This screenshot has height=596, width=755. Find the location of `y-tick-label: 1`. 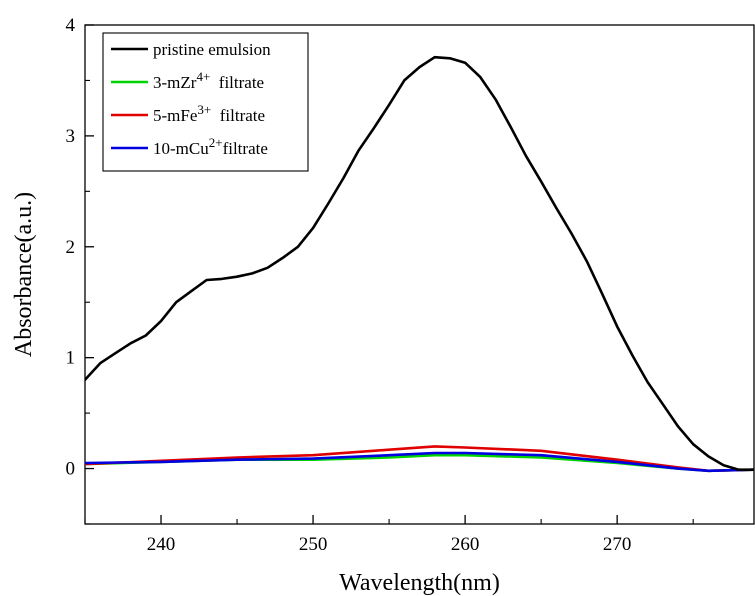

y-tick-label: 1 is located at coordinates (71, 358).